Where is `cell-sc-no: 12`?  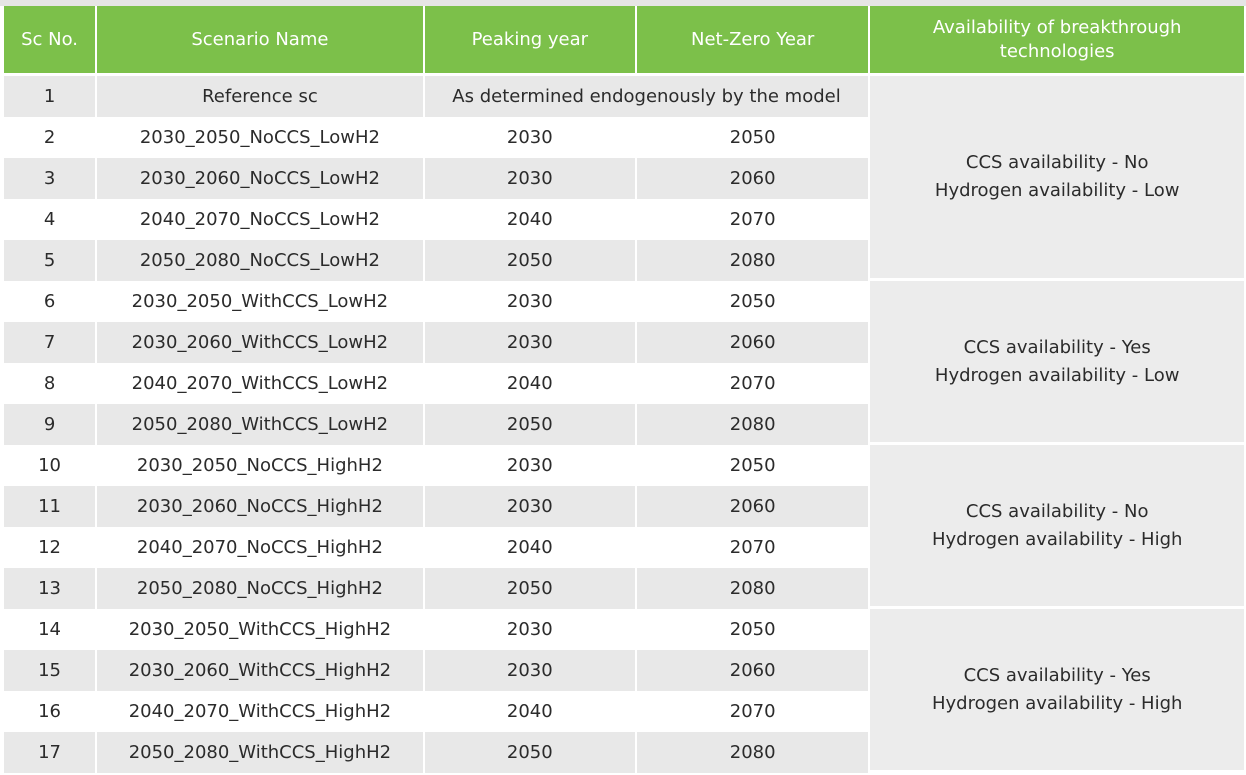
cell-sc-no: 12 is located at coordinates (50, 547).